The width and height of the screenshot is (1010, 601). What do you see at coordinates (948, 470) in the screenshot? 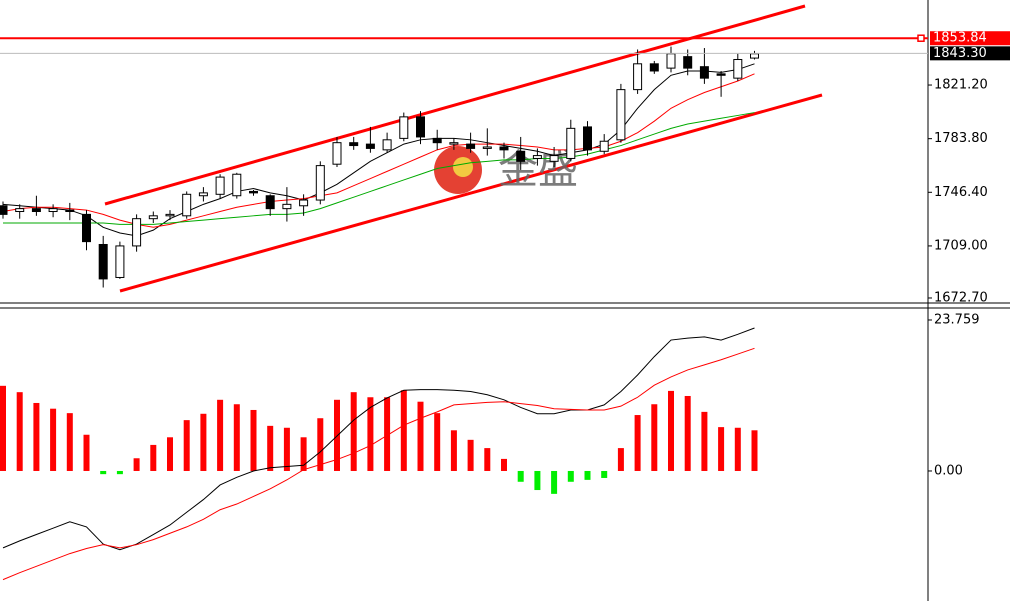
I see `y-tick-label: 0.00` at bounding box center [948, 470].